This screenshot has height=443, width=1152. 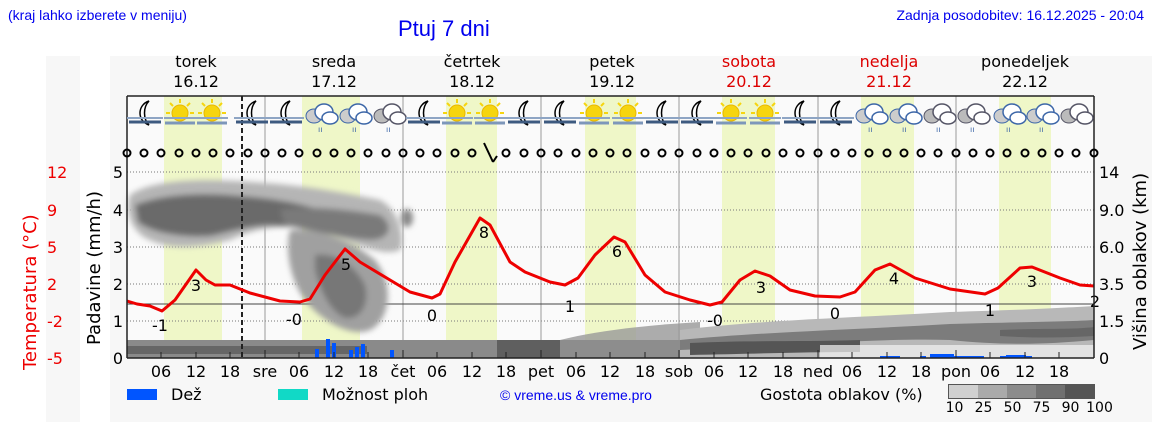 I want to click on svg-text: -2, so click(x=55, y=321).